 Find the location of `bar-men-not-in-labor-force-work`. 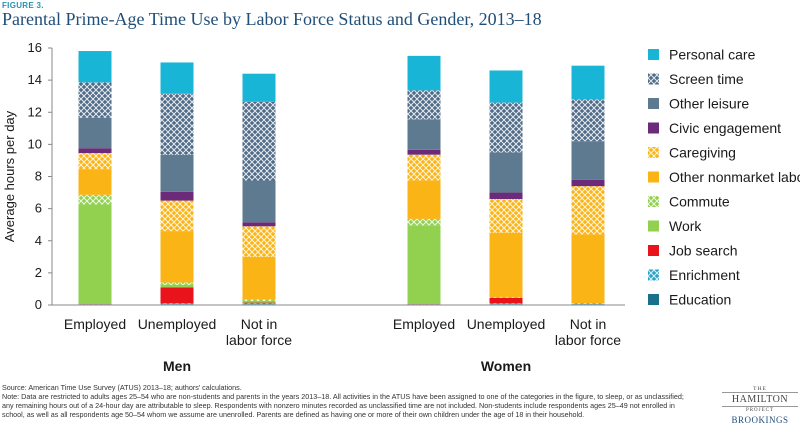

bar-men-not-in-labor-force-work is located at coordinates (259, 302).